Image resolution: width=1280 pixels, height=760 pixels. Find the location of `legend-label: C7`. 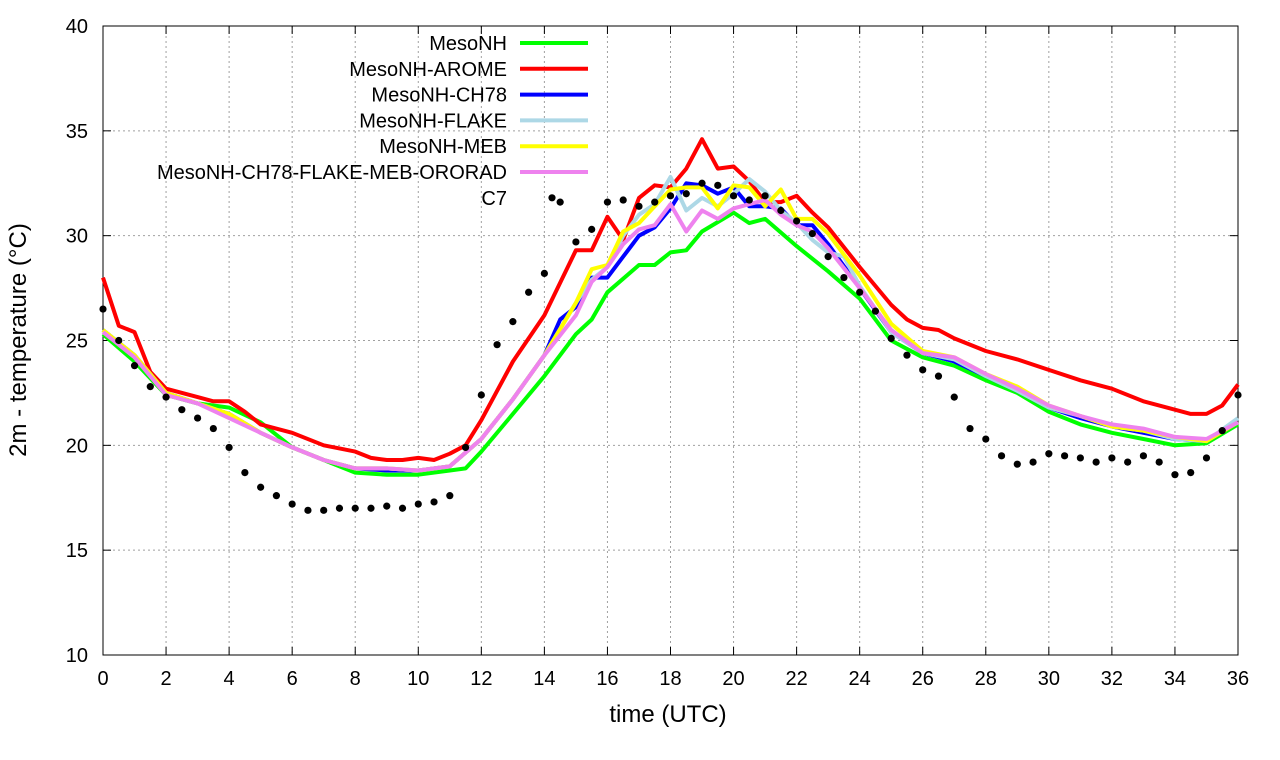

legend-label: C7 is located at coordinates (494, 199).